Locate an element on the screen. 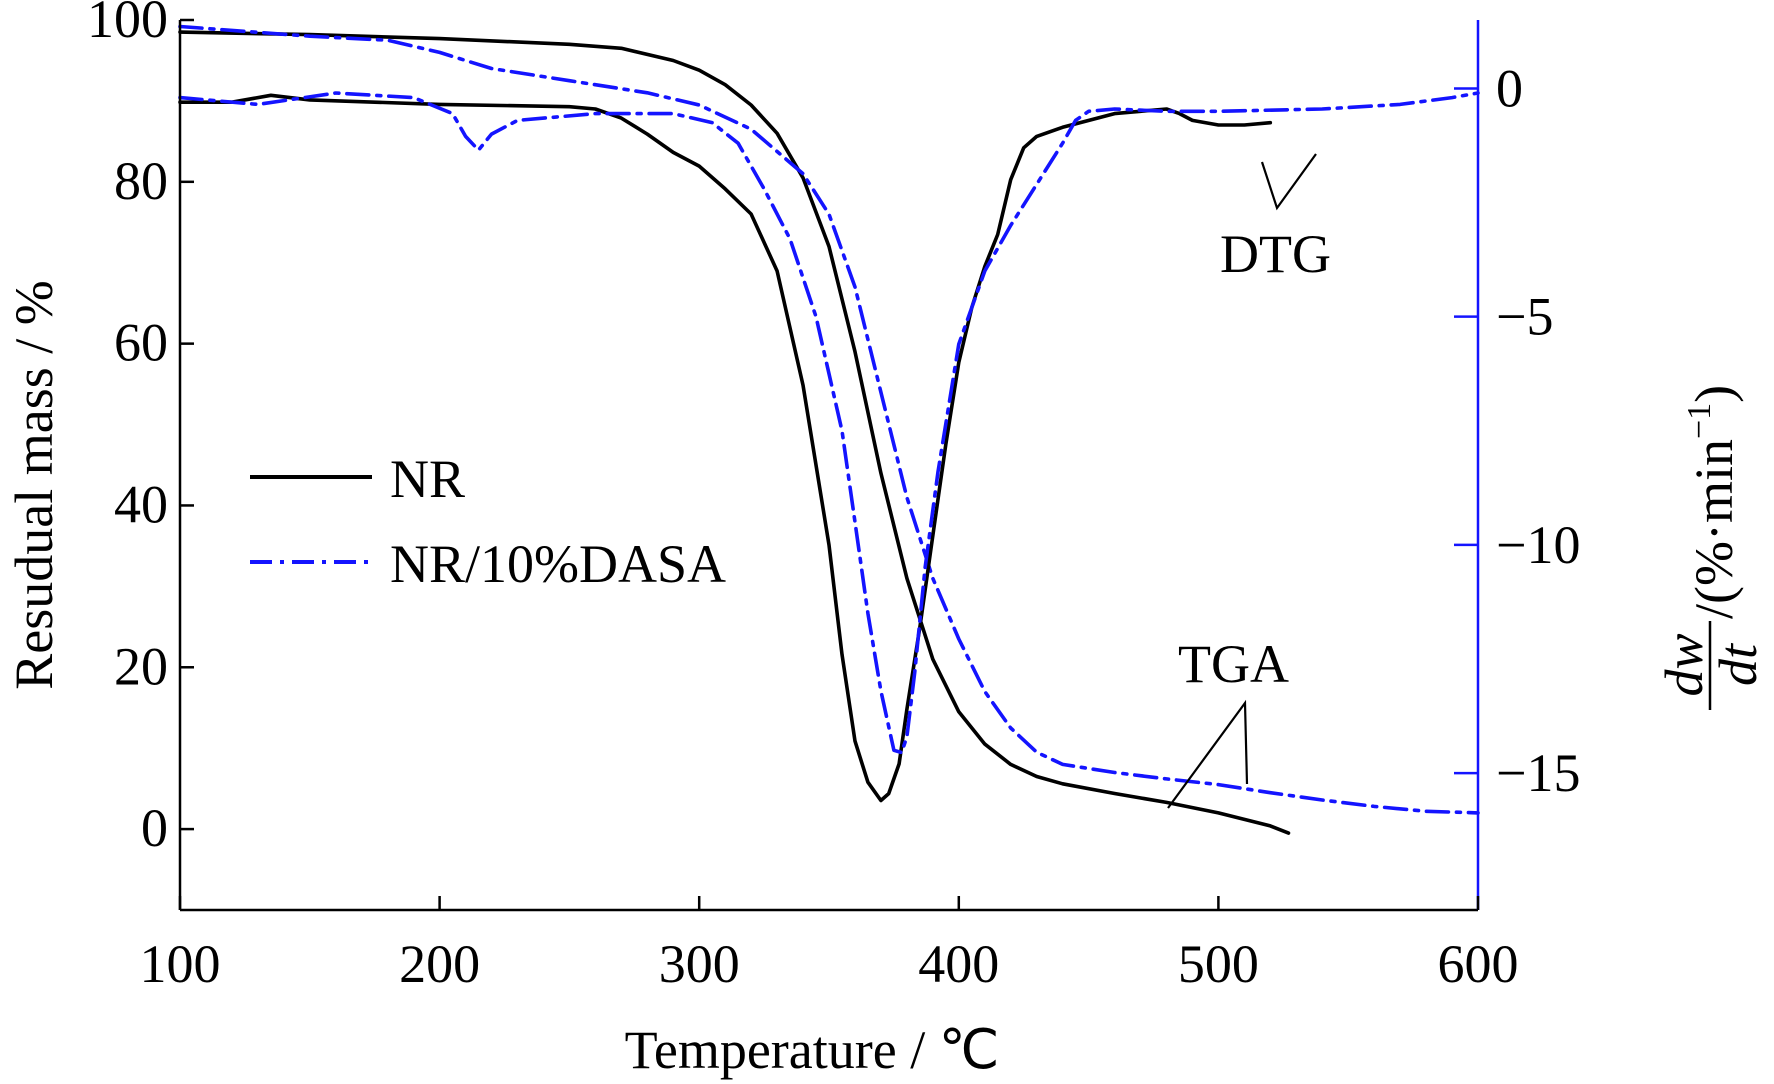 Image resolution: width=1774 pixels, height=1084 pixels. y-left-tick-label: 0 is located at coordinates (154, 828).